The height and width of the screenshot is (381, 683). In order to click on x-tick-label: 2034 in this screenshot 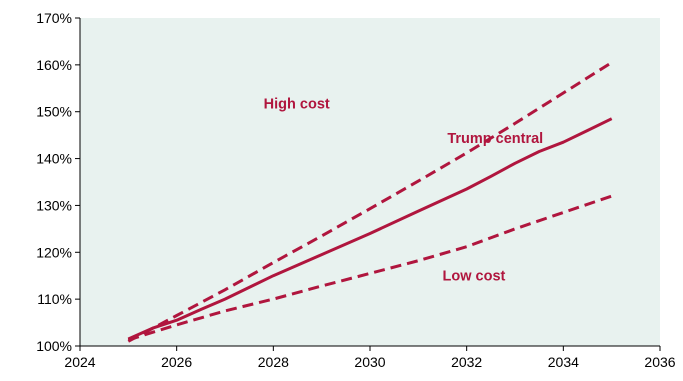, I will do `click(563, 362)`.